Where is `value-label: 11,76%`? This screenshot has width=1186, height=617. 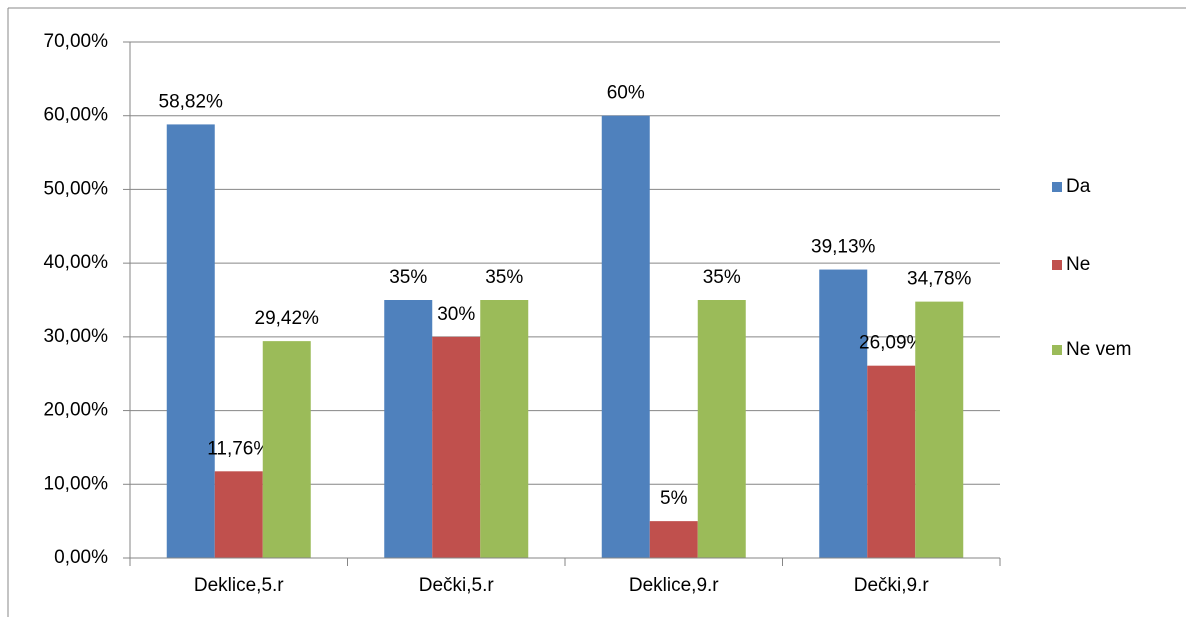
value-label: 11,76% is located at coordinates (238, 448).